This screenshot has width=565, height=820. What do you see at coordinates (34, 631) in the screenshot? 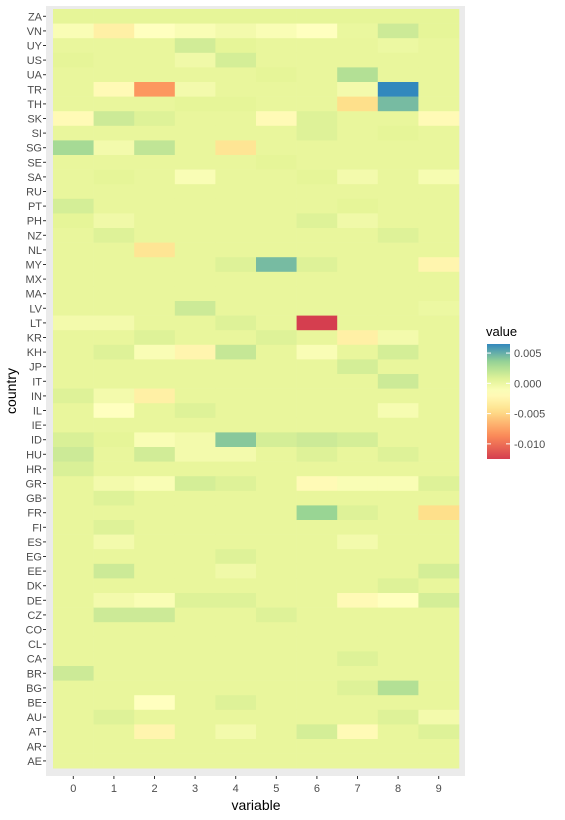
I see `y-tick-label-co: CO` at bounding box center [34, 631].